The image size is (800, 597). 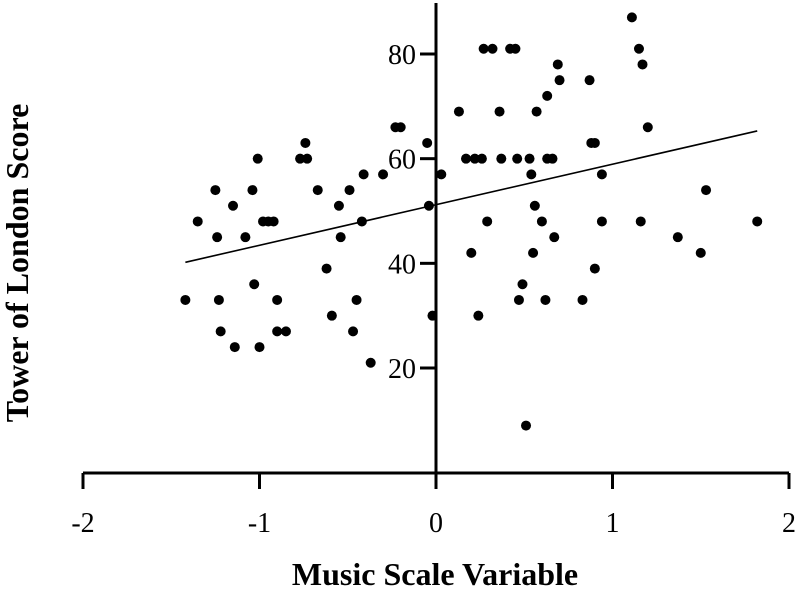 I want to click on x-tick-label: 0, so click(x=436, y=523).